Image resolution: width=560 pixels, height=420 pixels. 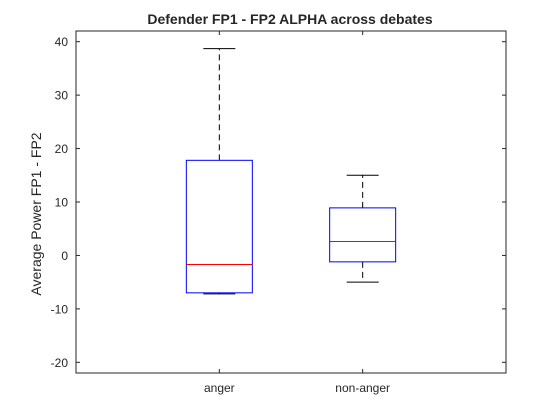 What do you see at coordinates (219, 388) in the screenshot?
I see `x-tick-label: anger` at bounding box center [219, 388].